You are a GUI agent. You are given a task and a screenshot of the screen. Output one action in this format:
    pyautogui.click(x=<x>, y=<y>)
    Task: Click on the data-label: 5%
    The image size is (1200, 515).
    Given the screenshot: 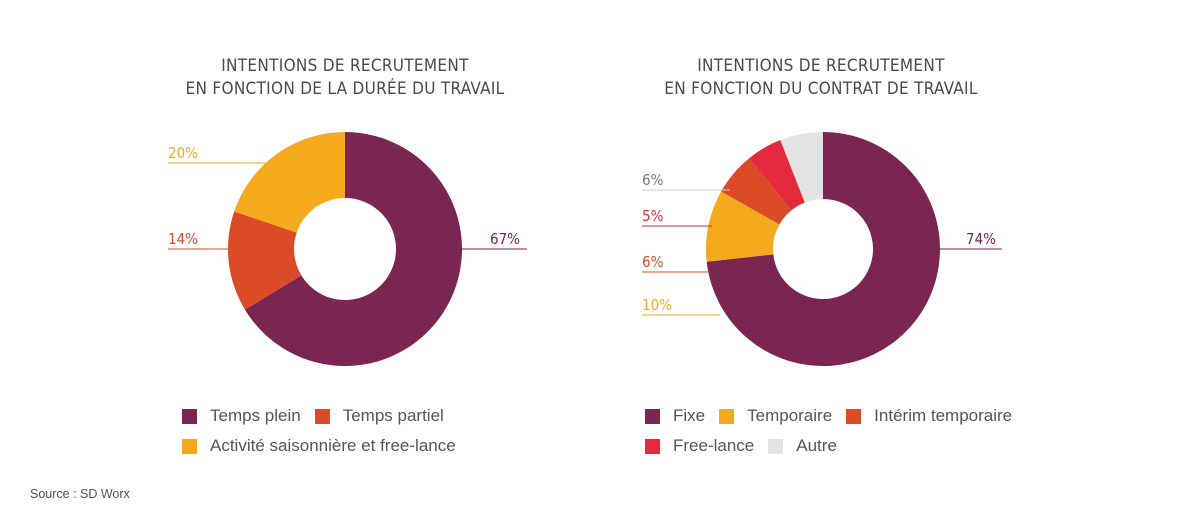 What is the action you would take?
    pyautogui.click(x=653, y=216)
    